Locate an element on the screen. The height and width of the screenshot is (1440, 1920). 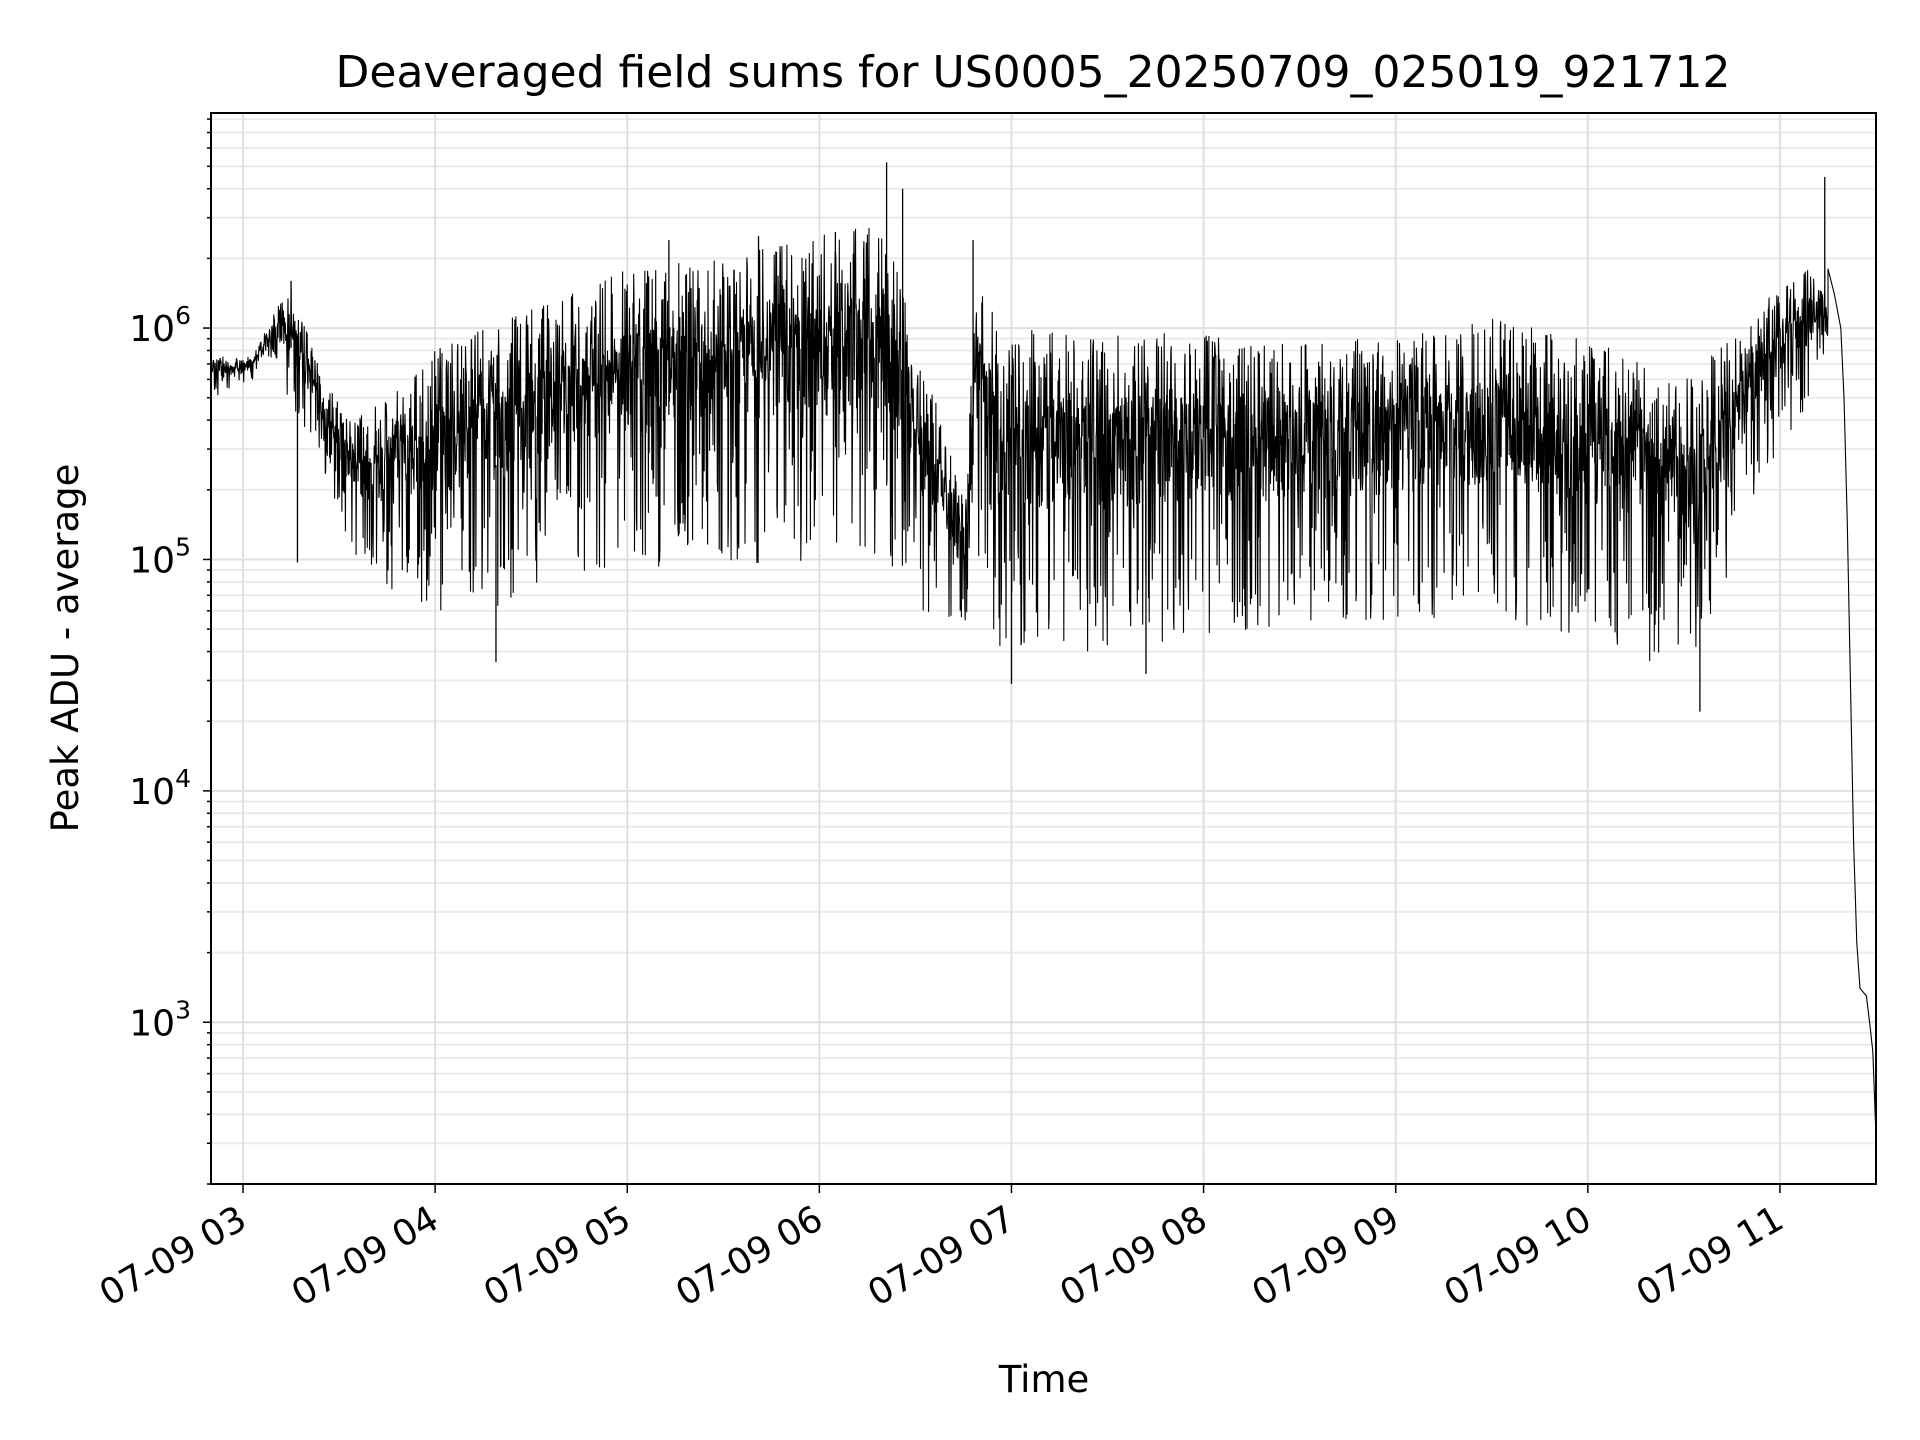
y-tick-label: 10³ is located at coordinates (160, 1019).